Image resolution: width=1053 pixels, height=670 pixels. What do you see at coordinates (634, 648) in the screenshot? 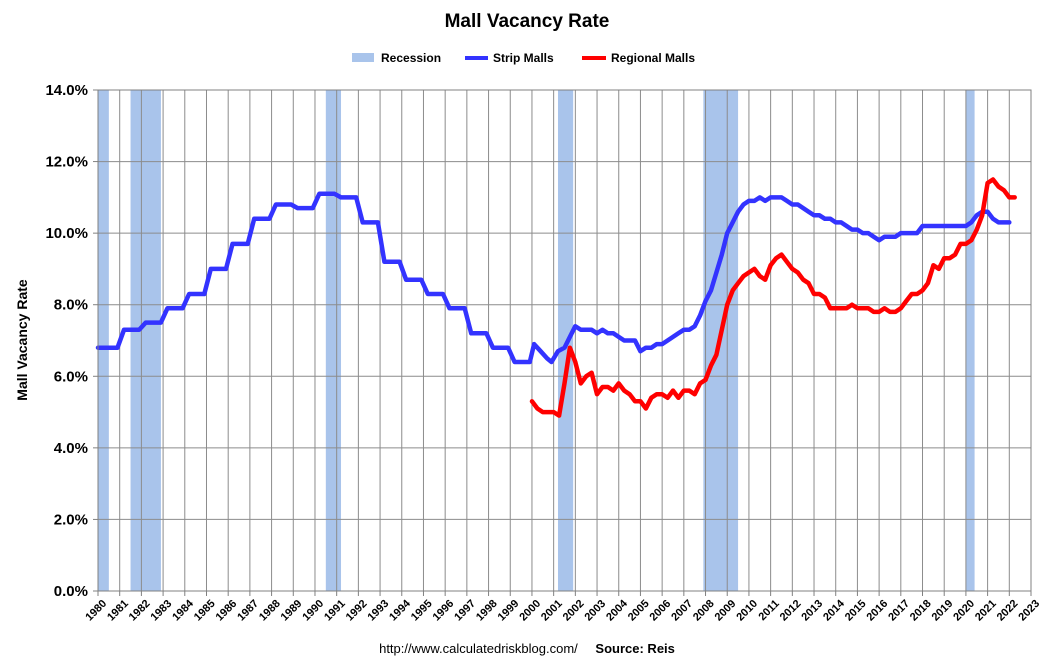
I see `footer-source: Source: Reis` at bounding box center [634, 648].